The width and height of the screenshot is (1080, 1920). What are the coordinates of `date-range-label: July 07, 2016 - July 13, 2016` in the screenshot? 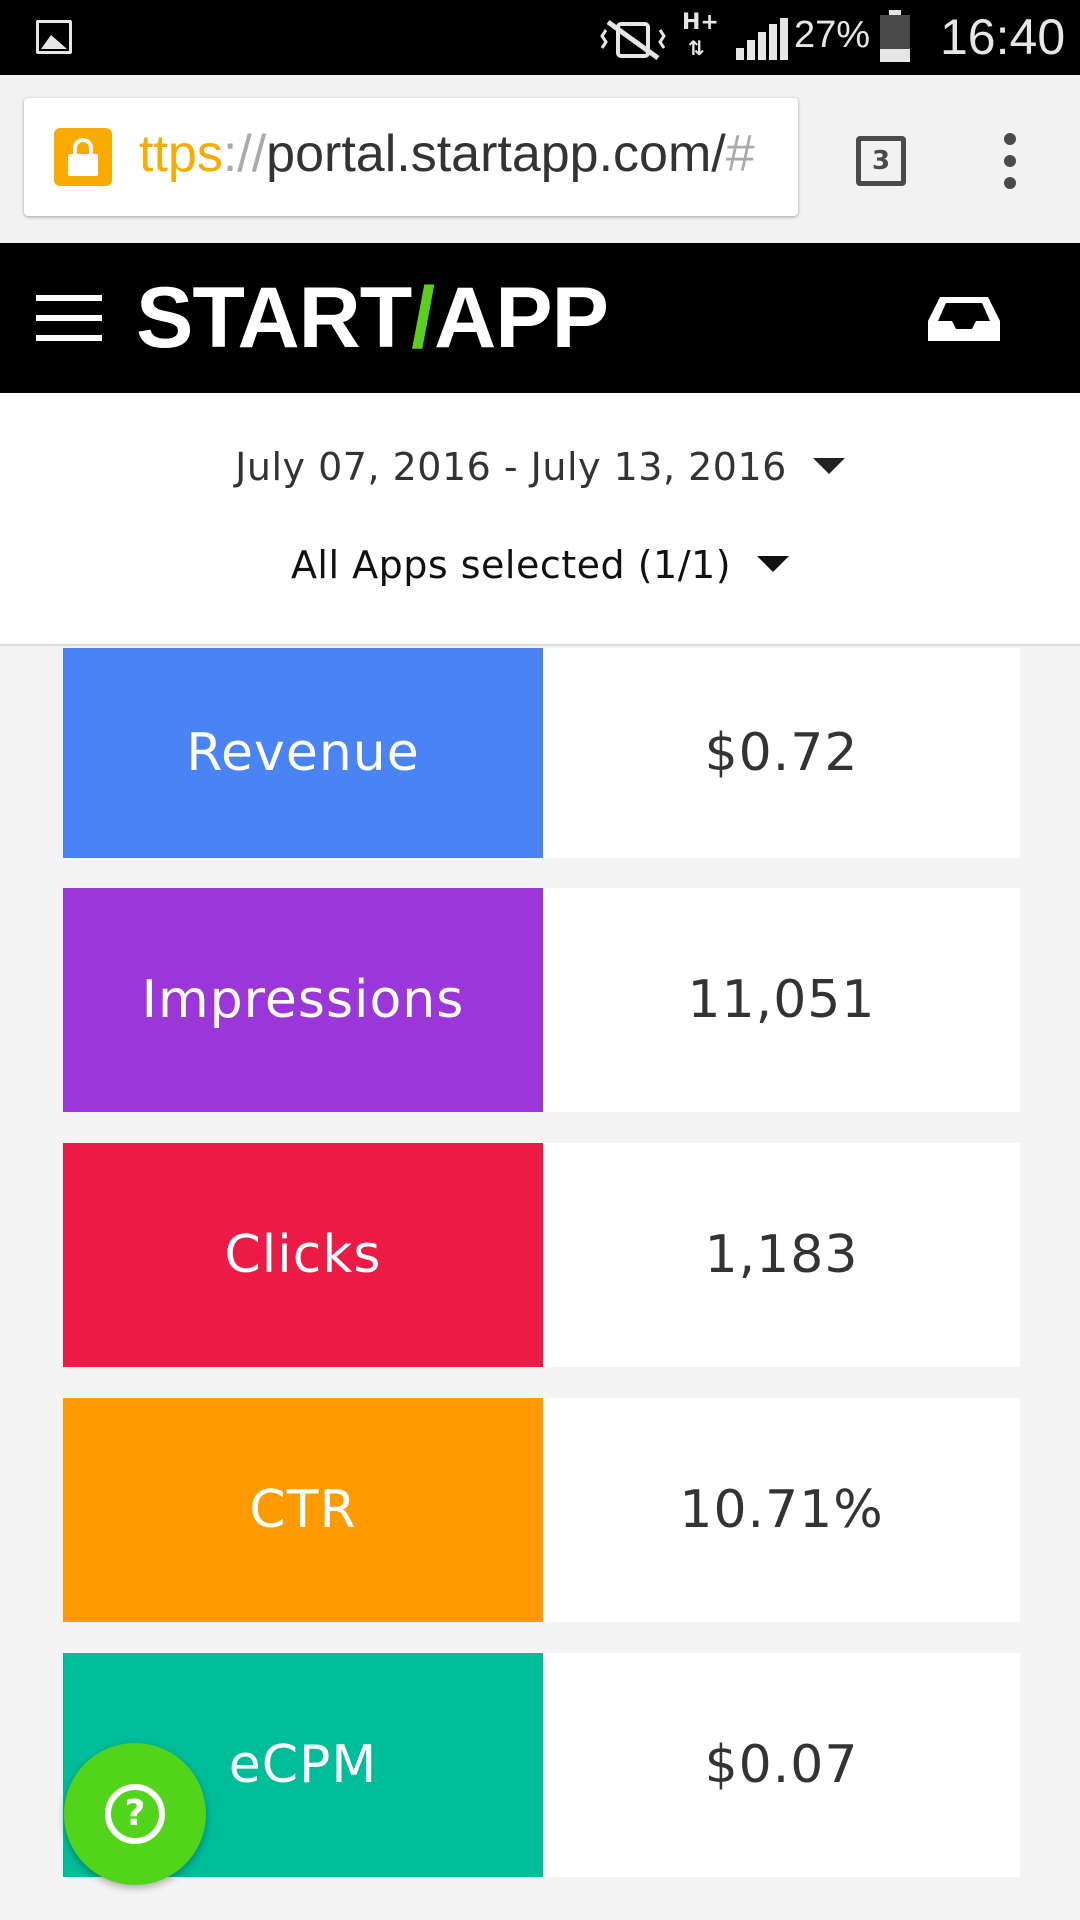 It's located at (511, 467).